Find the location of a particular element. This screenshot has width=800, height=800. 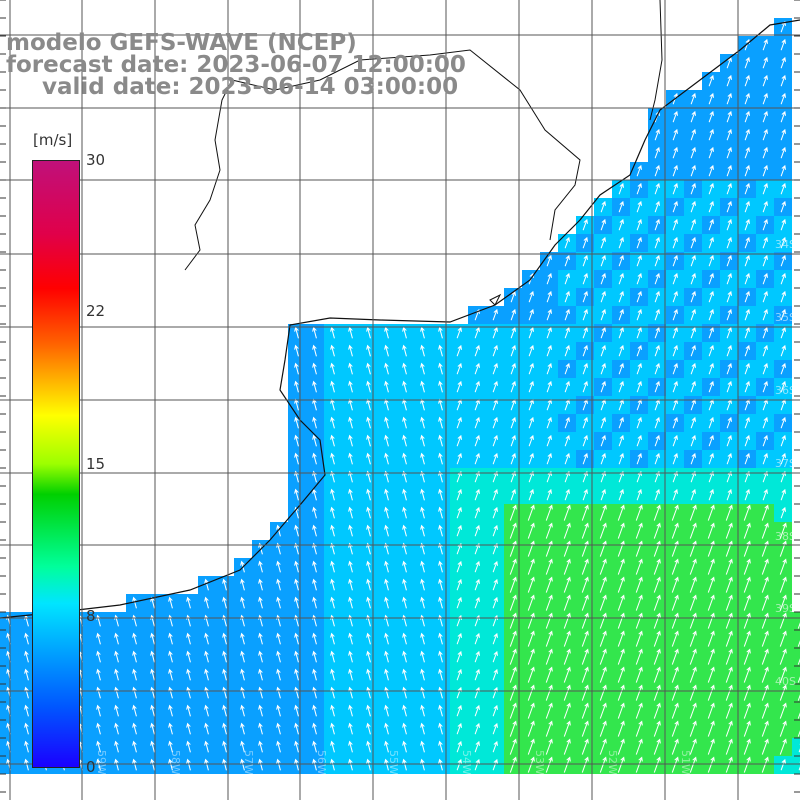

colorbar-tick-8: 8 is located at coordinates (91, 616).